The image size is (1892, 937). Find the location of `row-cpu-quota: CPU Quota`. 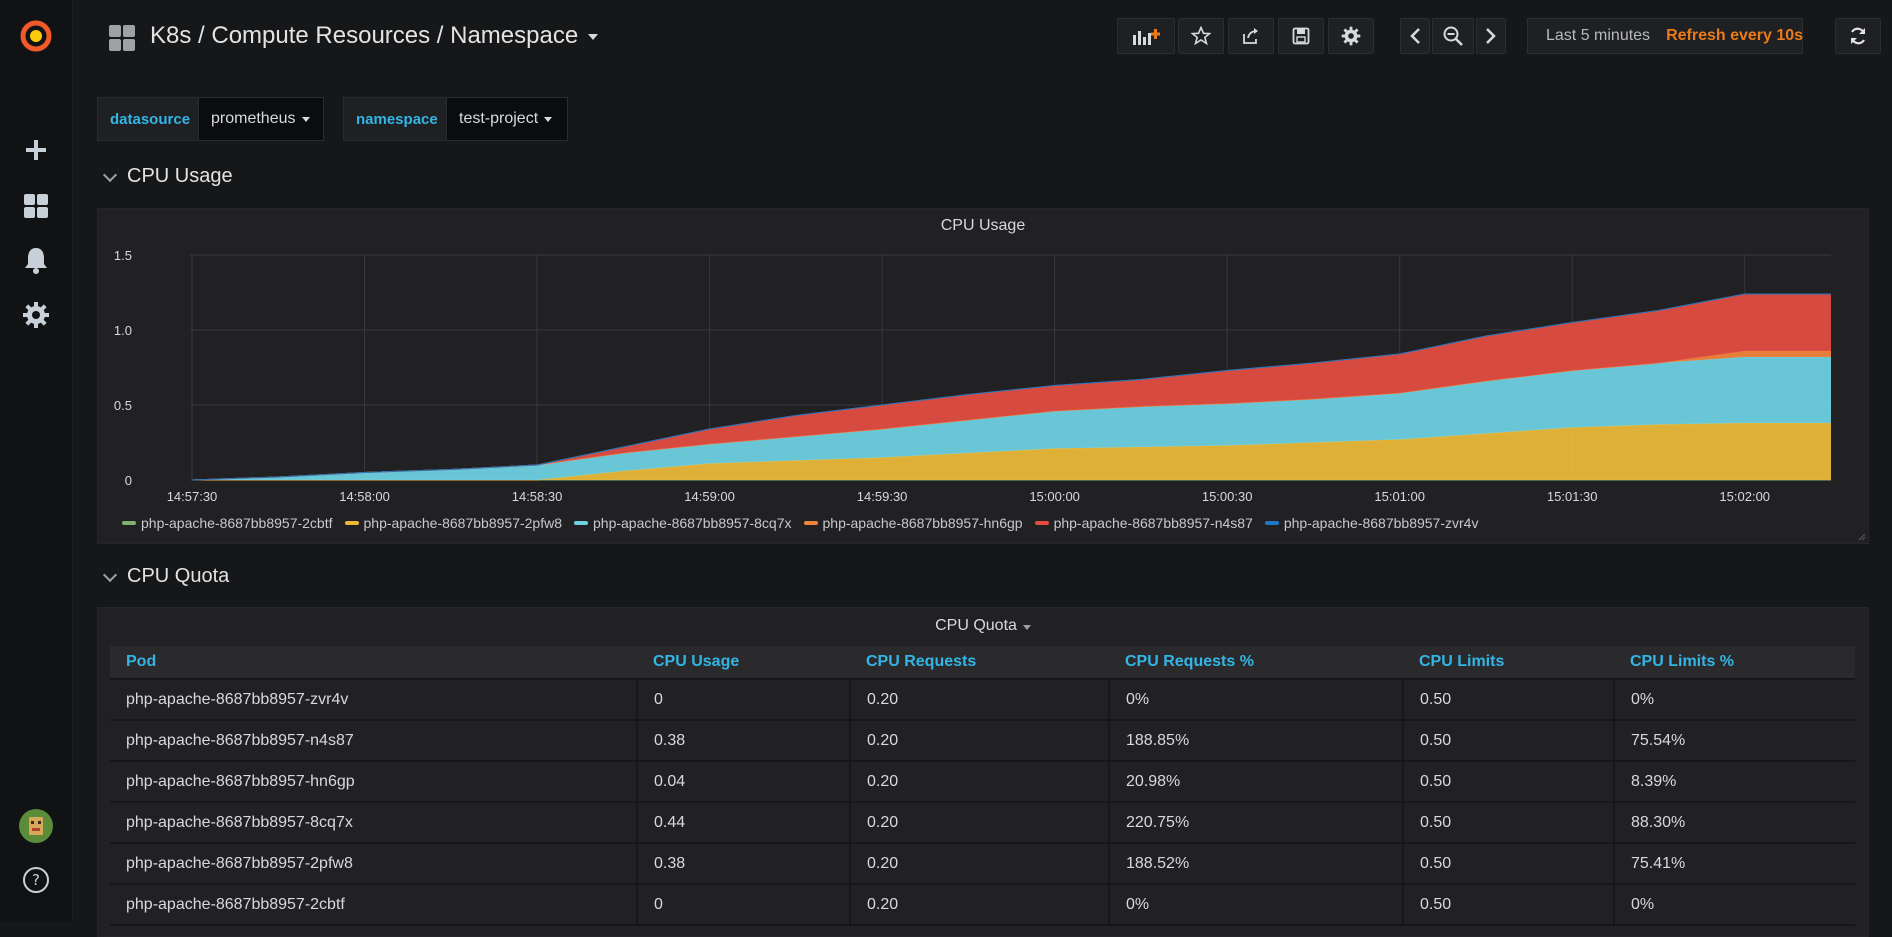

row-cpu-quota: CPU Quota is located at coordinates (165, 576).